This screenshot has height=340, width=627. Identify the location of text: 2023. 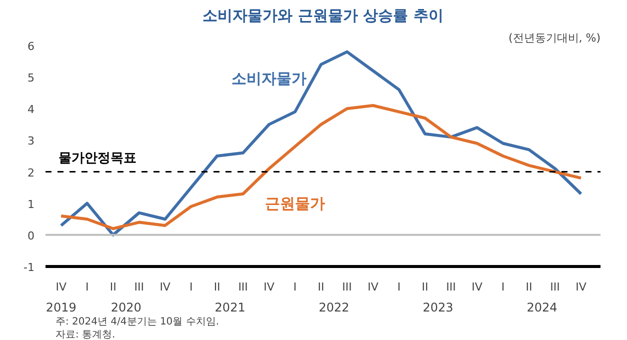
(438, 307).